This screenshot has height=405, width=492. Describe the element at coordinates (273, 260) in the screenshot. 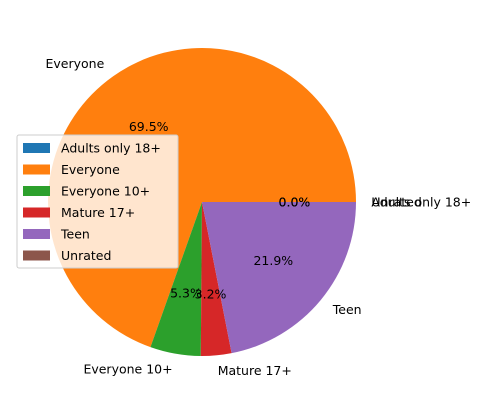

I see `slice-percent-teen: 21.9%` at that location.